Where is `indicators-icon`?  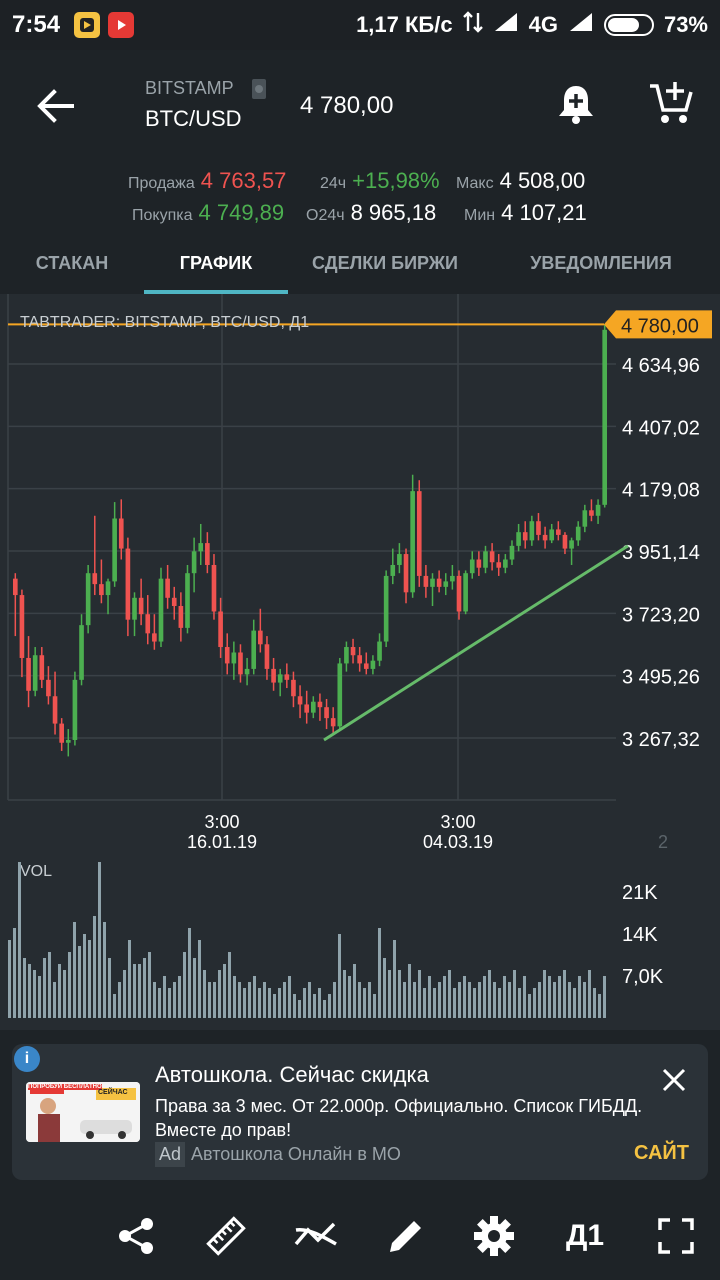
indicators-icon is located at coordinates (316, 1236).